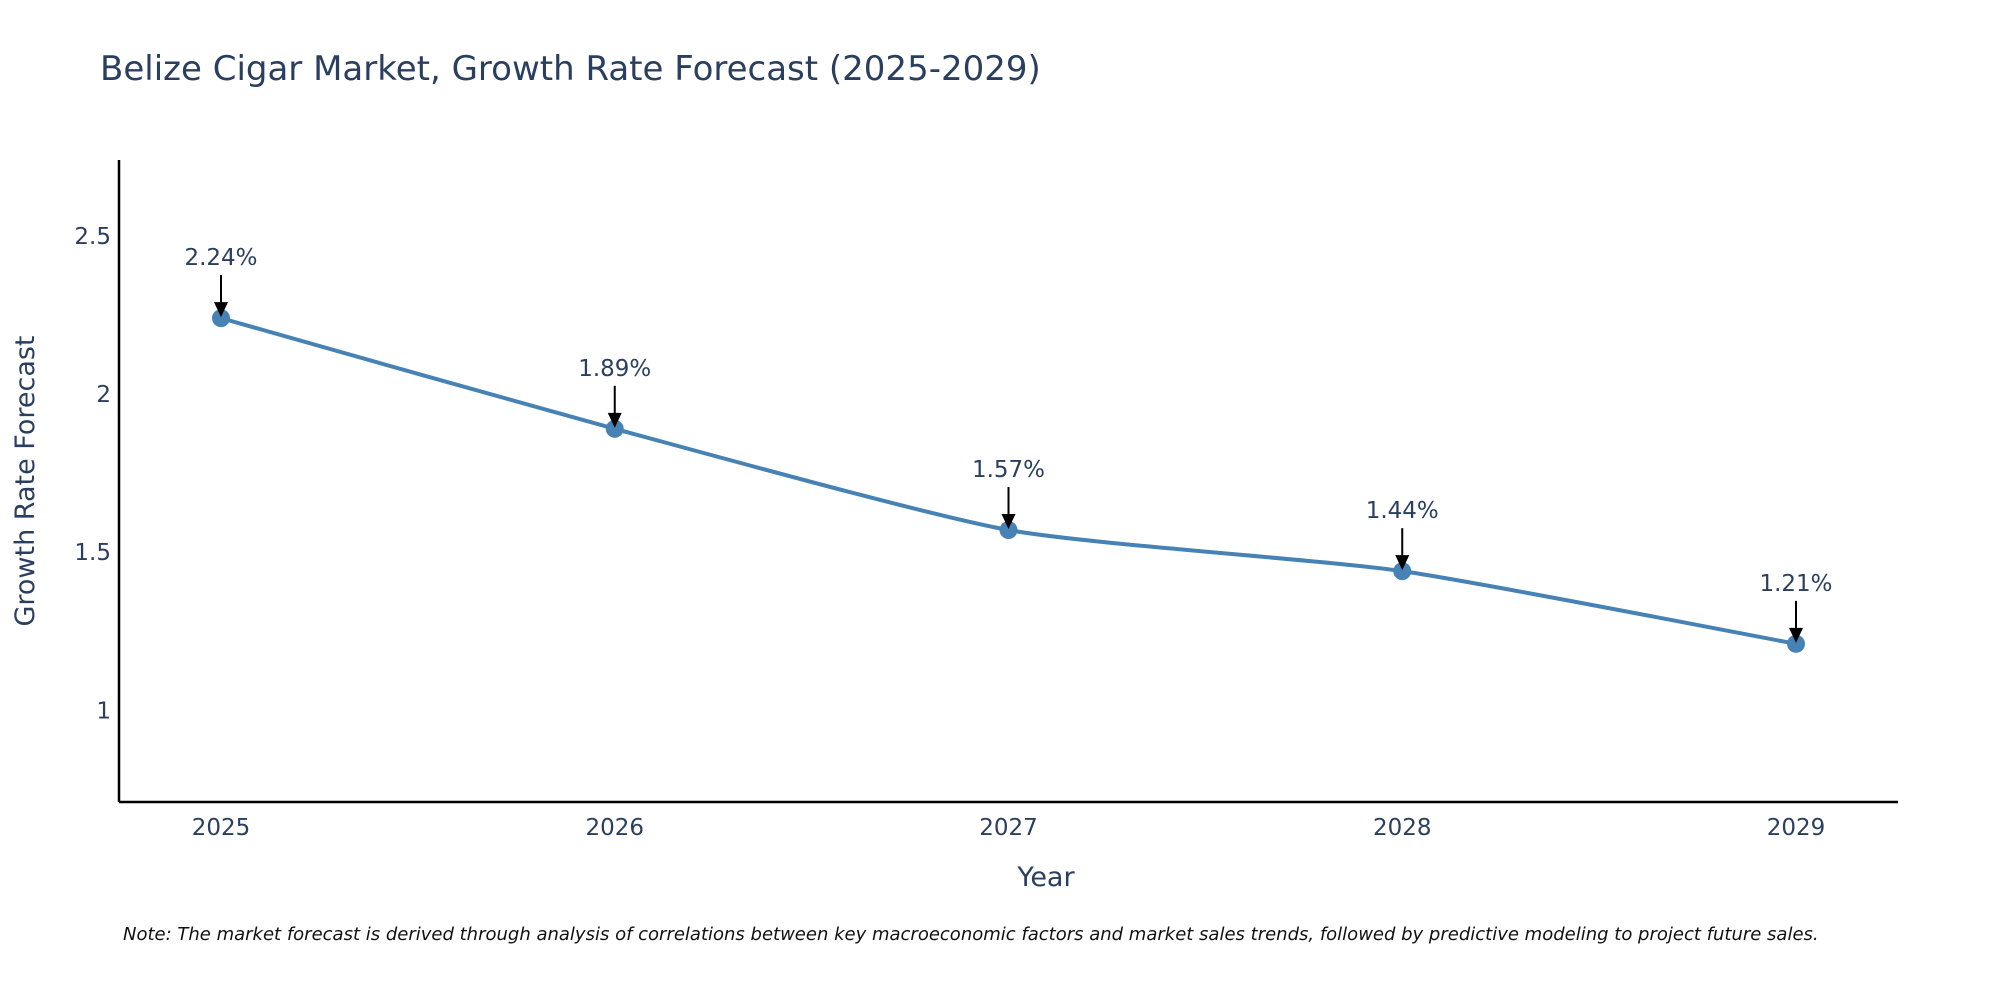 The image size is (2000, 1000). I want to click on data-label: 1.44%, so click(1402, 511).